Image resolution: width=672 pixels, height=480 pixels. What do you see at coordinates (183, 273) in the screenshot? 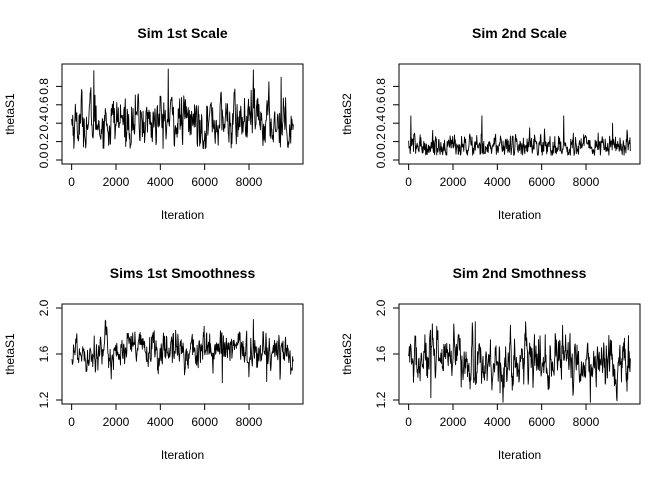
I see `chart-title: Sims 1st Smoothness` at bounding box center [183, 273].